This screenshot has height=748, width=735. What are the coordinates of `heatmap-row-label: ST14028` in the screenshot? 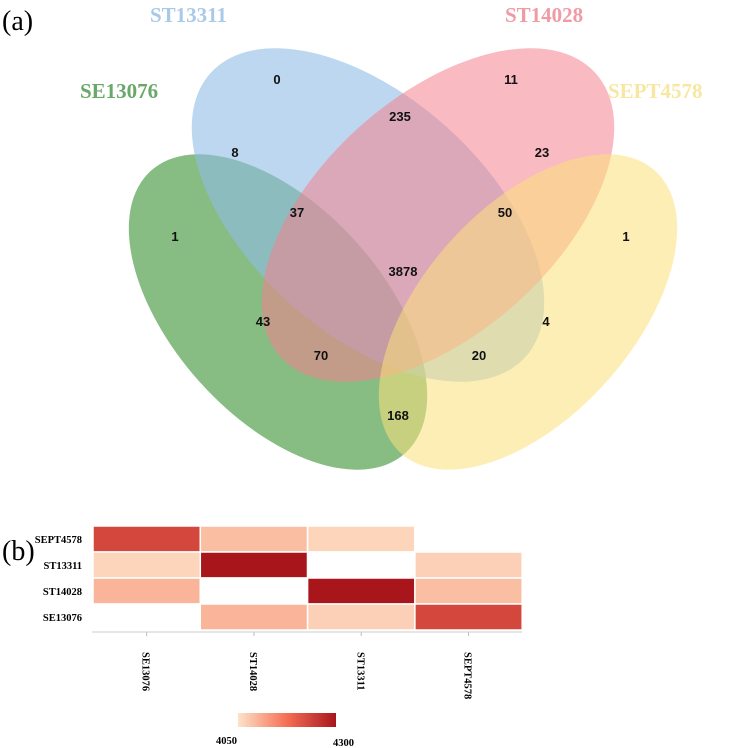 It's located at (62, 592).